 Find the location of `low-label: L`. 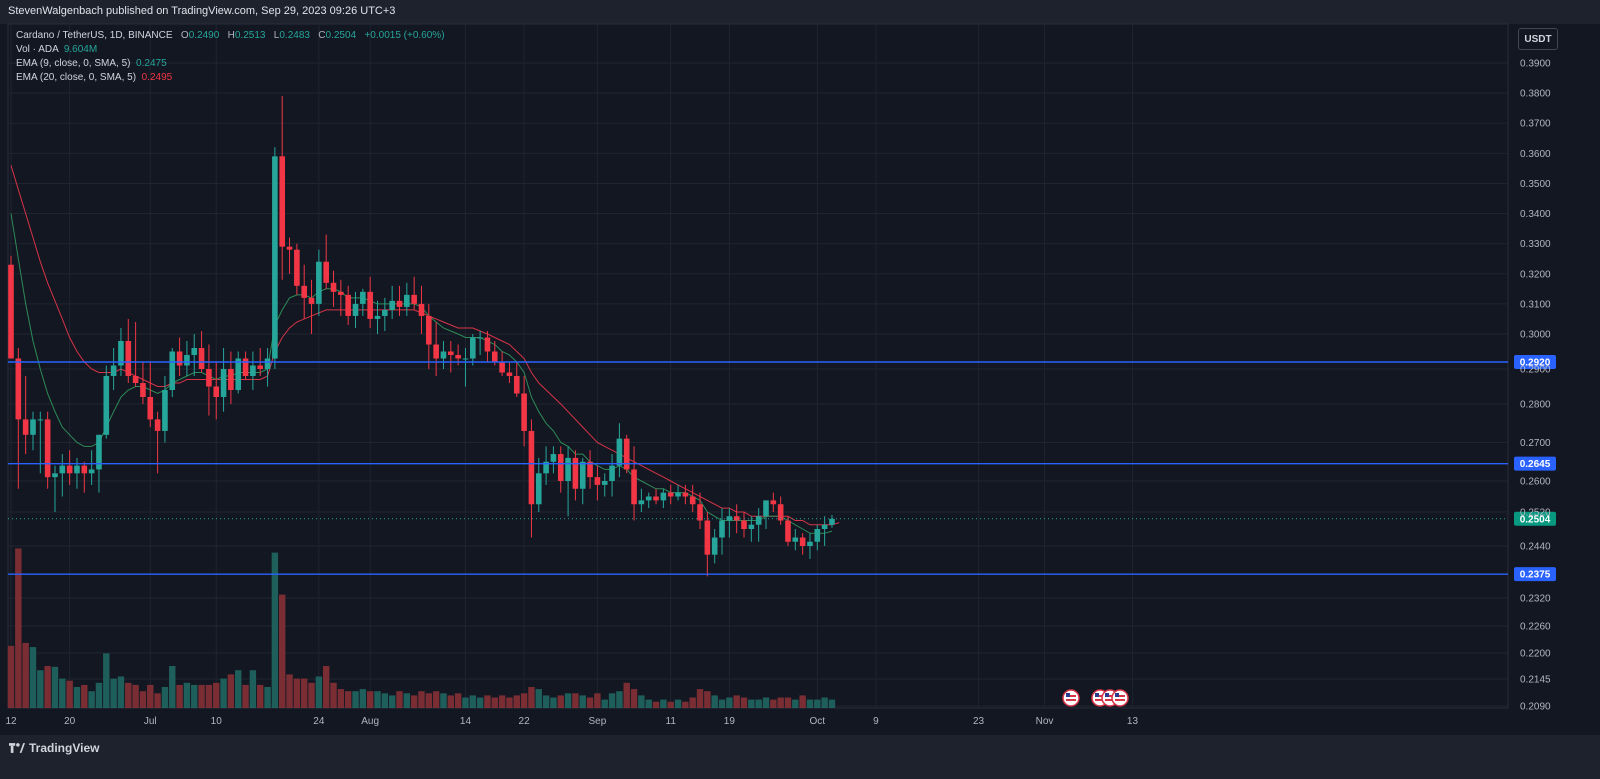

low-label: L is located at coordinates (276, 35).